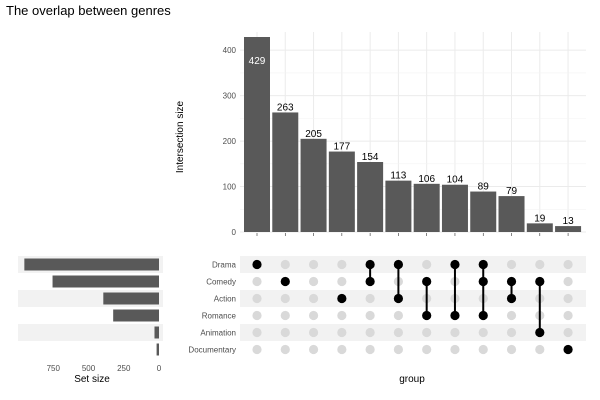 Image resolution: width=600 pixels, height=400 pixels. Describe the element at coordinates (224, 265) in the screenshot. I see `set-label: Drama` at that location.